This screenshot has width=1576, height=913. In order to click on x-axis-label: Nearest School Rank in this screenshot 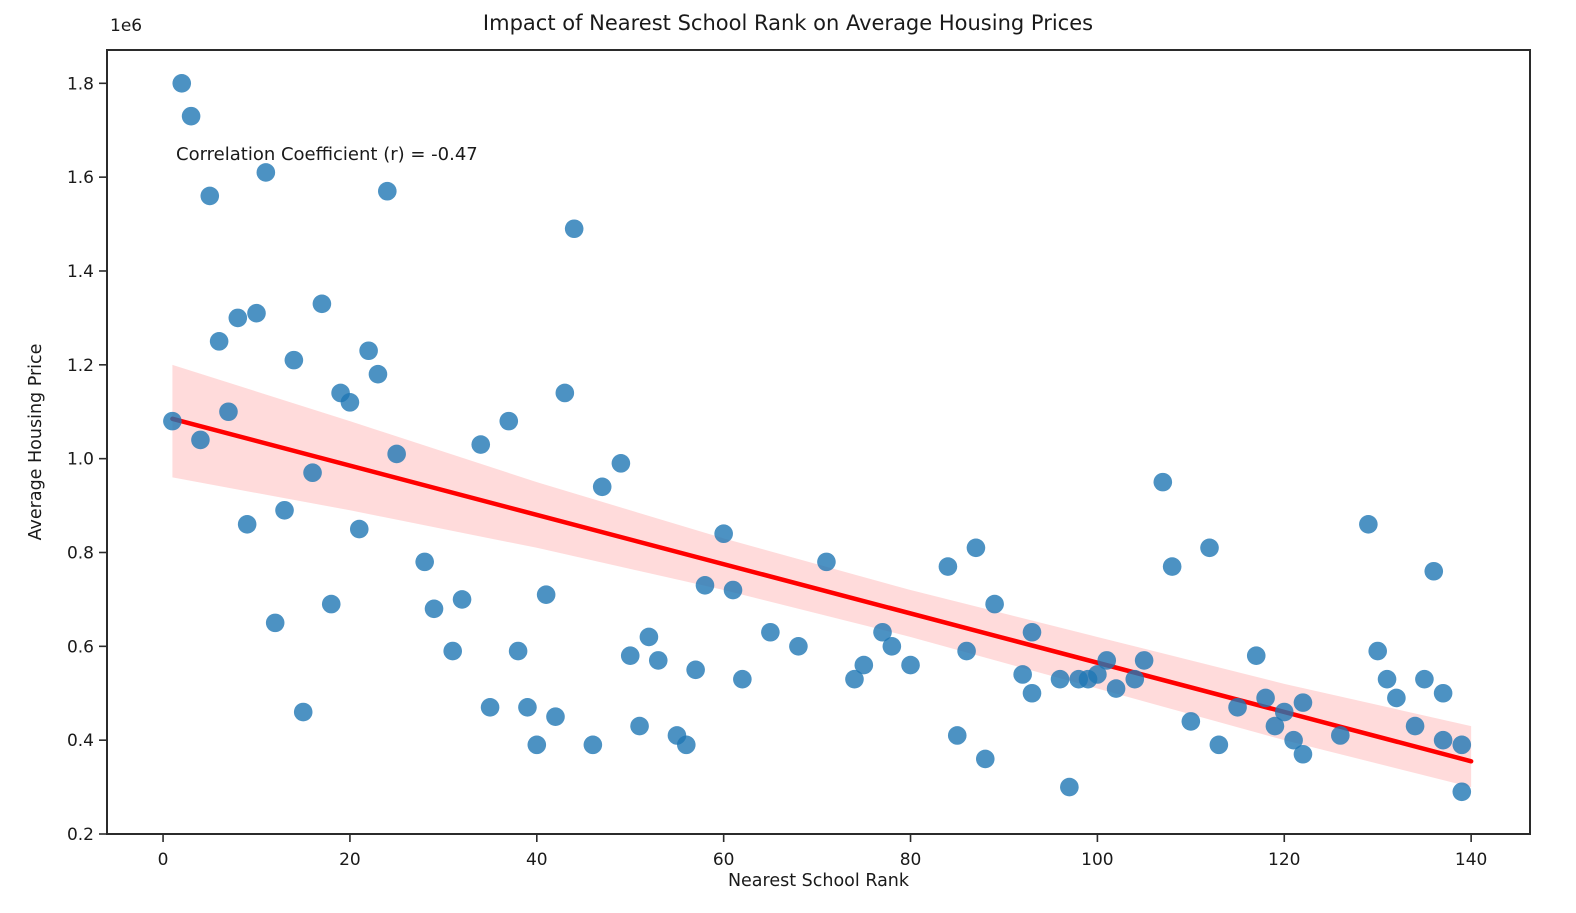, I will do `click(818, 881)`.